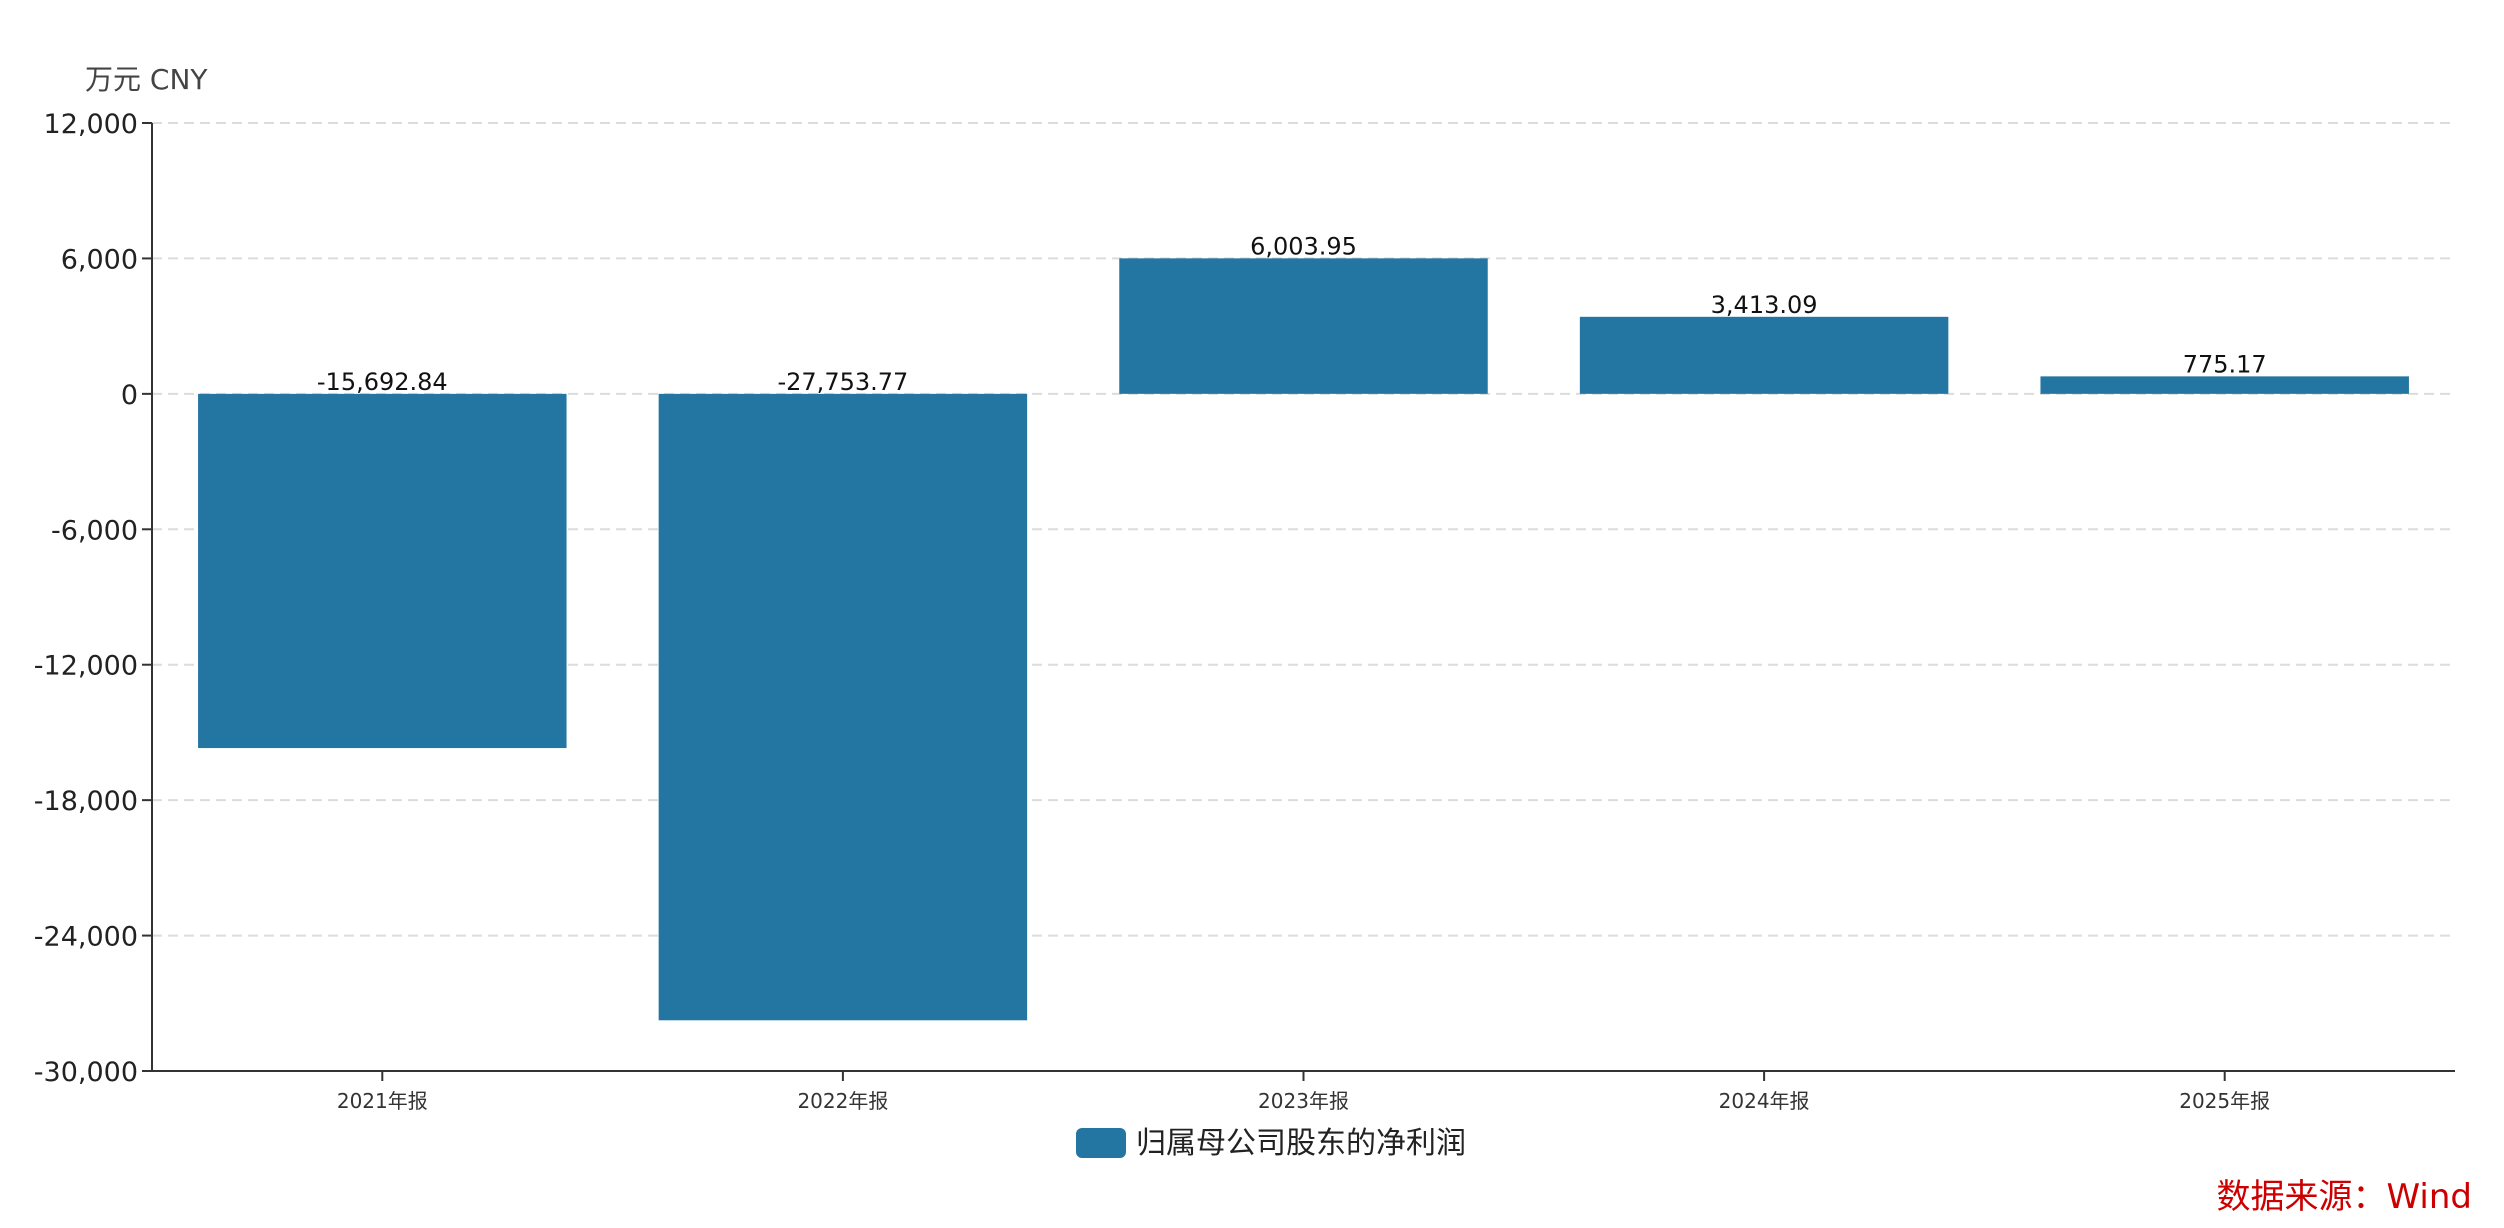 The width and height of the screenshot is (2504, 1228). What do you see at coordinates (99, 259) in the screenshot?
I see `y-tick-label: 6,000` at bounding box center [99, 259].